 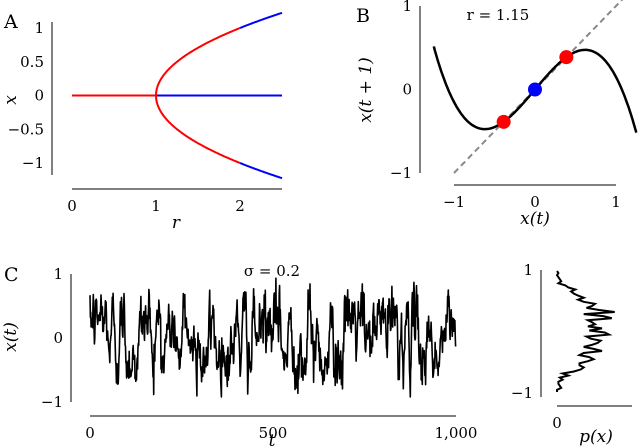 I want to click on panel-a-xtick-label: 1, so click(x=156, y=206).